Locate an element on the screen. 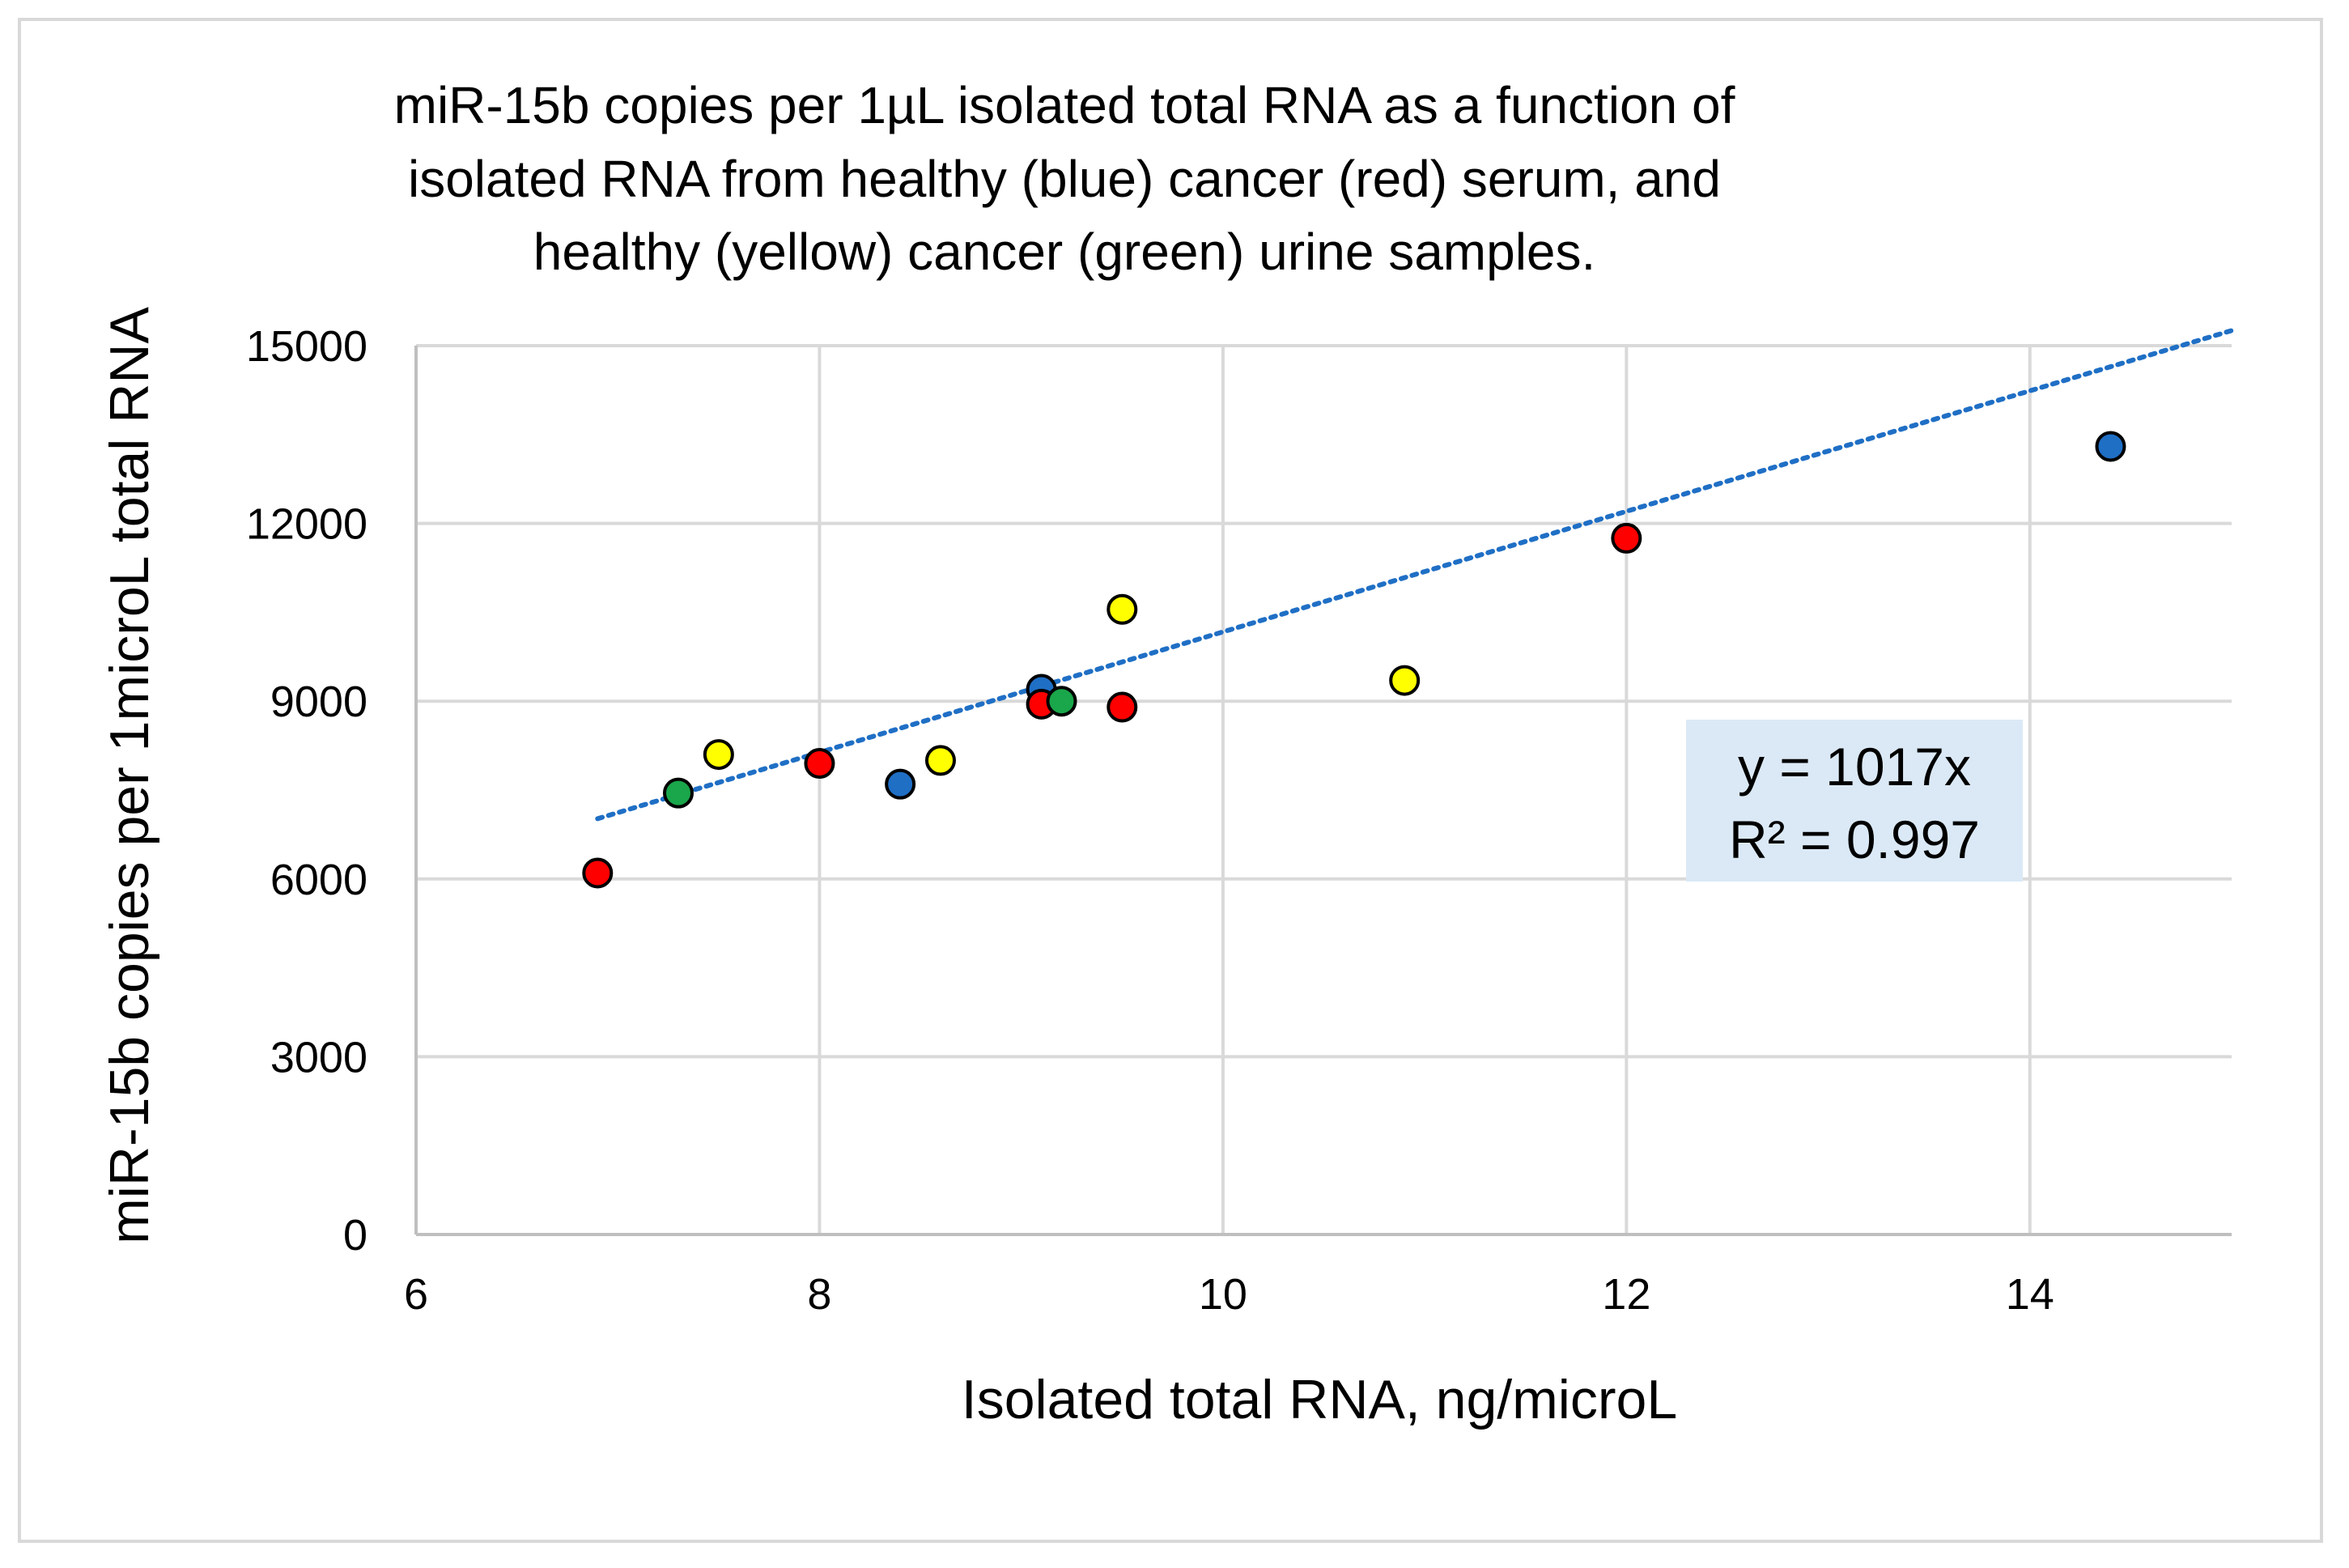 This screenshot has width=2349, height=1568. x-tick-label: 10 is located at coordinates (1223, 1294).